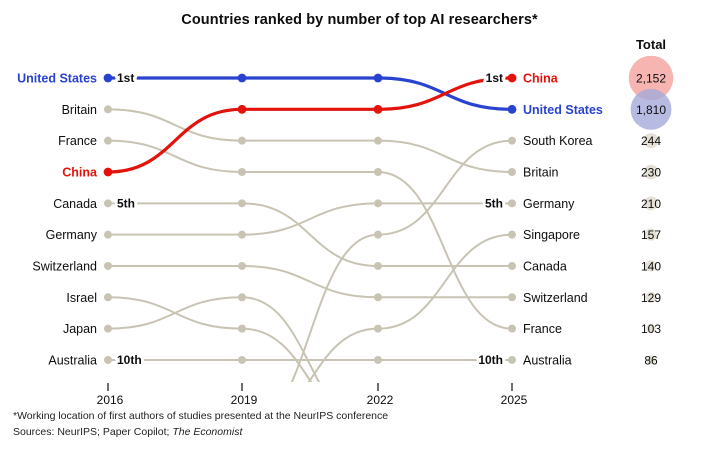  I want to click on rank-annotation-left-10th: 10th, so click(129, 360).